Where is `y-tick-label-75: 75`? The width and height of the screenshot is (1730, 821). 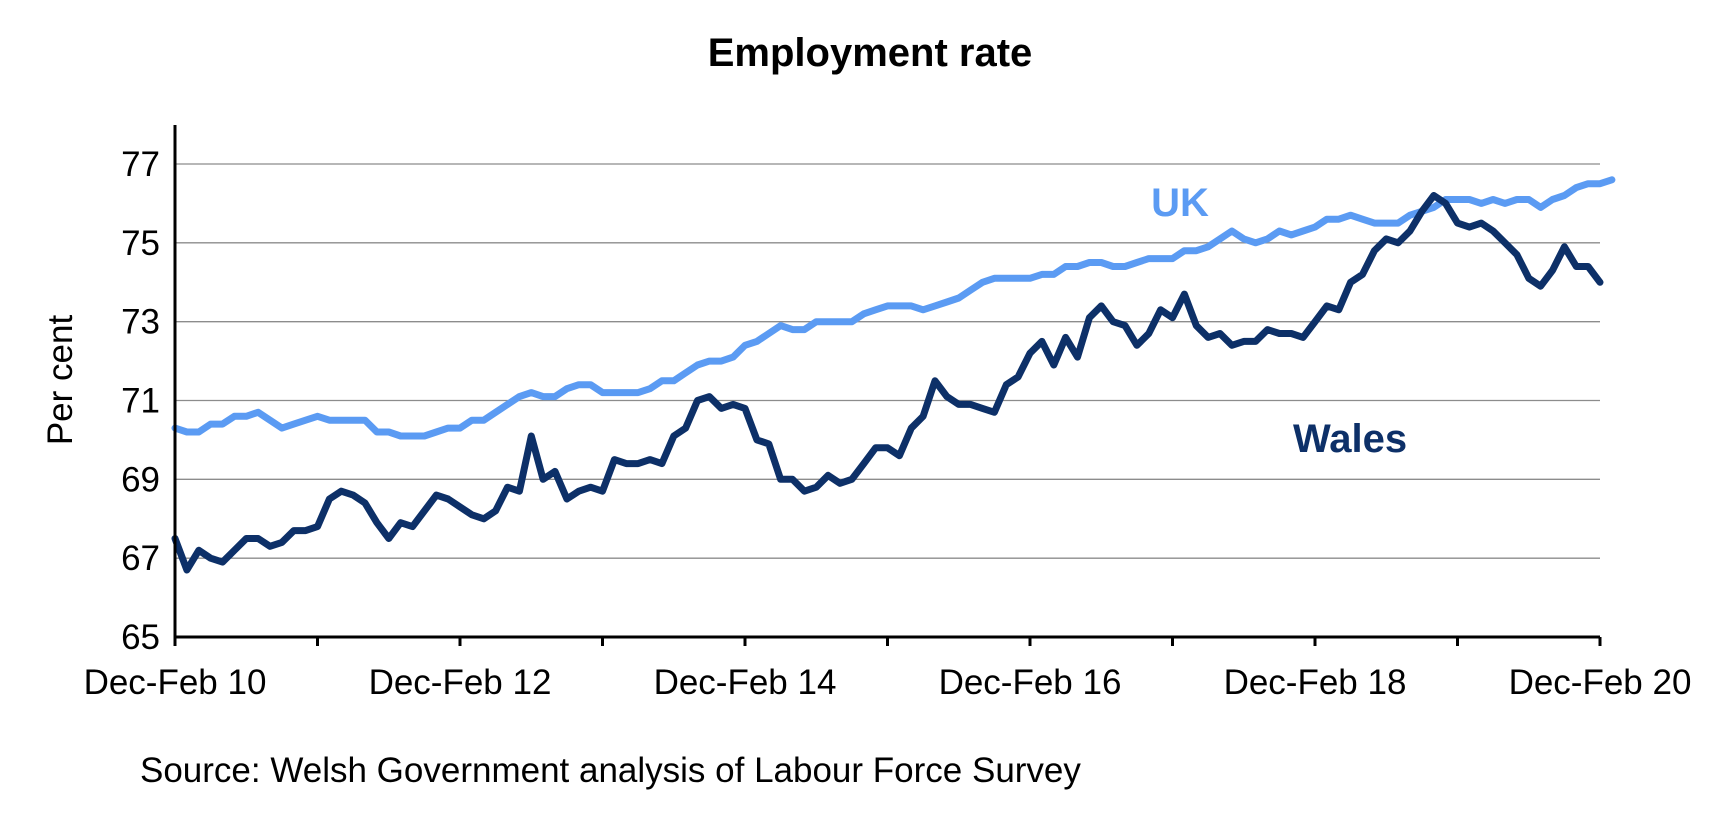 y-tick-label-75: 75 is located at coordinates (140, 243).